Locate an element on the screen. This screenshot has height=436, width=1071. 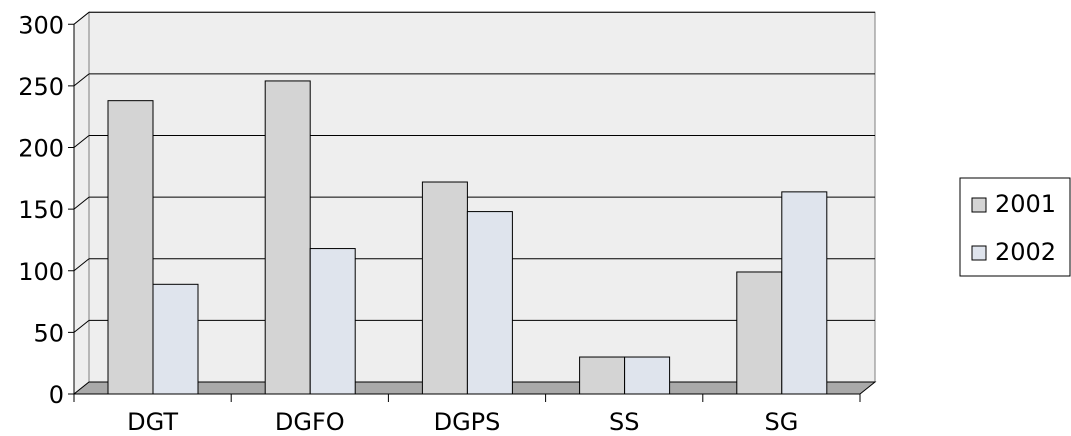
y-axis-tick-labels: 0 50 100 150 200 250 300 is located at coordinates (41, 210).